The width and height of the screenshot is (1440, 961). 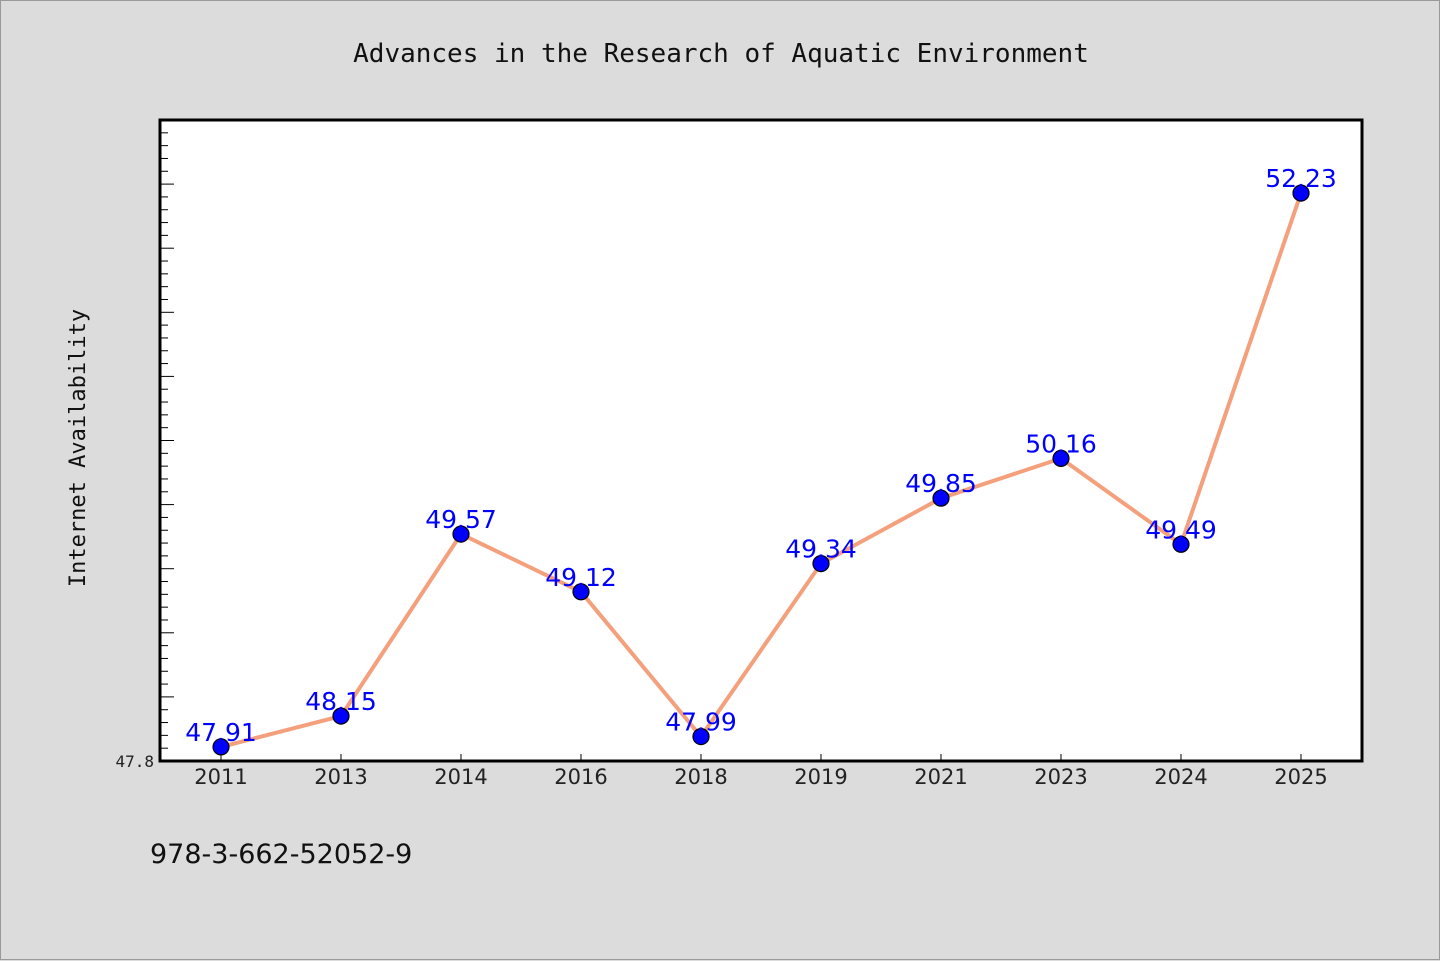 What do you see at coordinates (340, 777) in the screenshot?
I see `x-tick-label: 2013` at bounding box center [340, 777].